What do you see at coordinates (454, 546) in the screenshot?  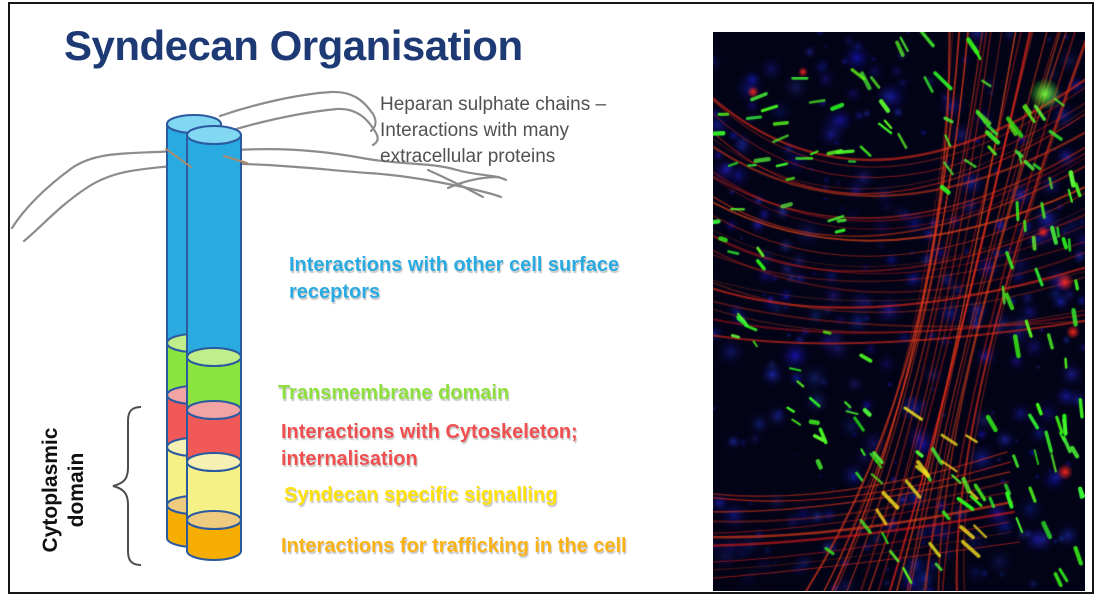 I see `label-trafficking: Interactions for trafficking in the cell` at bounding box center [454, 546].